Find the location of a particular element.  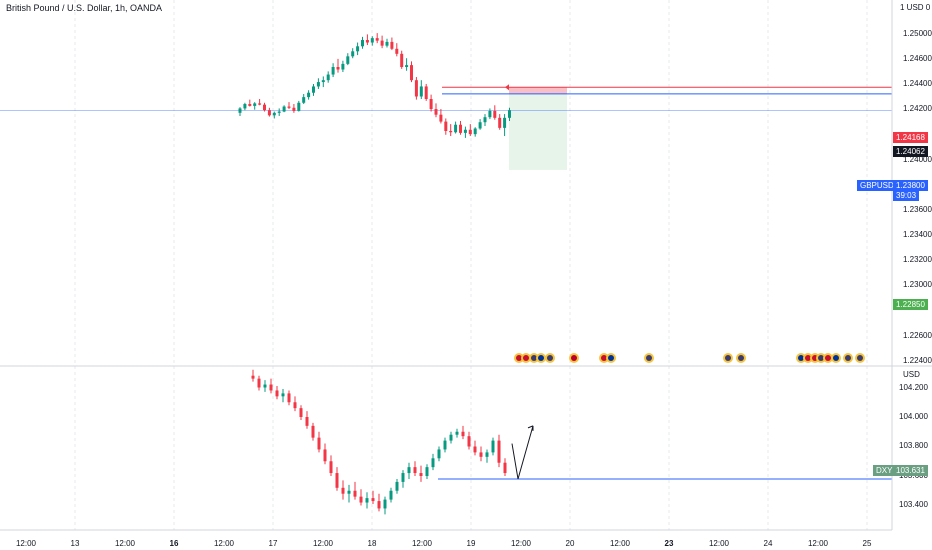

price-tick: 104.200 is located at coordinates (913, 387).